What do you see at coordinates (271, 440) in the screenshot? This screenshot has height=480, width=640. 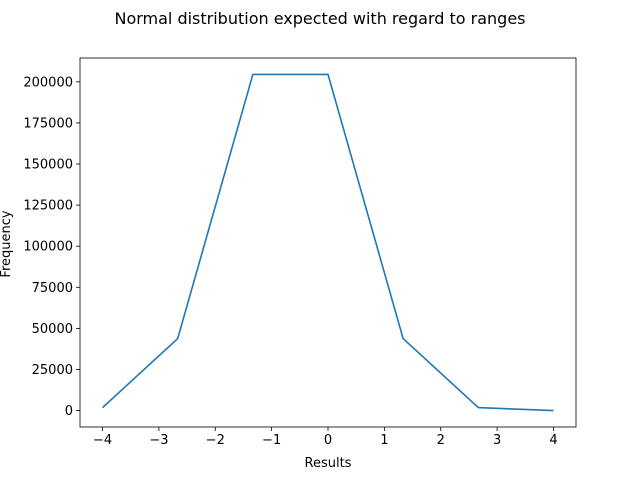 I see `x-tick-label: −1` at bounding box center [271, 440].